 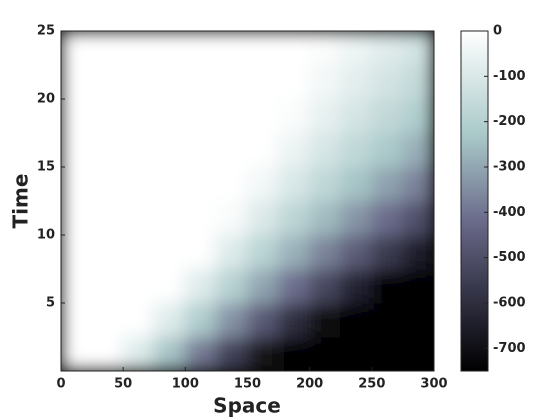 What do you see at coordinates (509, 303) in the screenshot?
I see `colorbar-tick-label: -600` at bounding box center [509, 303].